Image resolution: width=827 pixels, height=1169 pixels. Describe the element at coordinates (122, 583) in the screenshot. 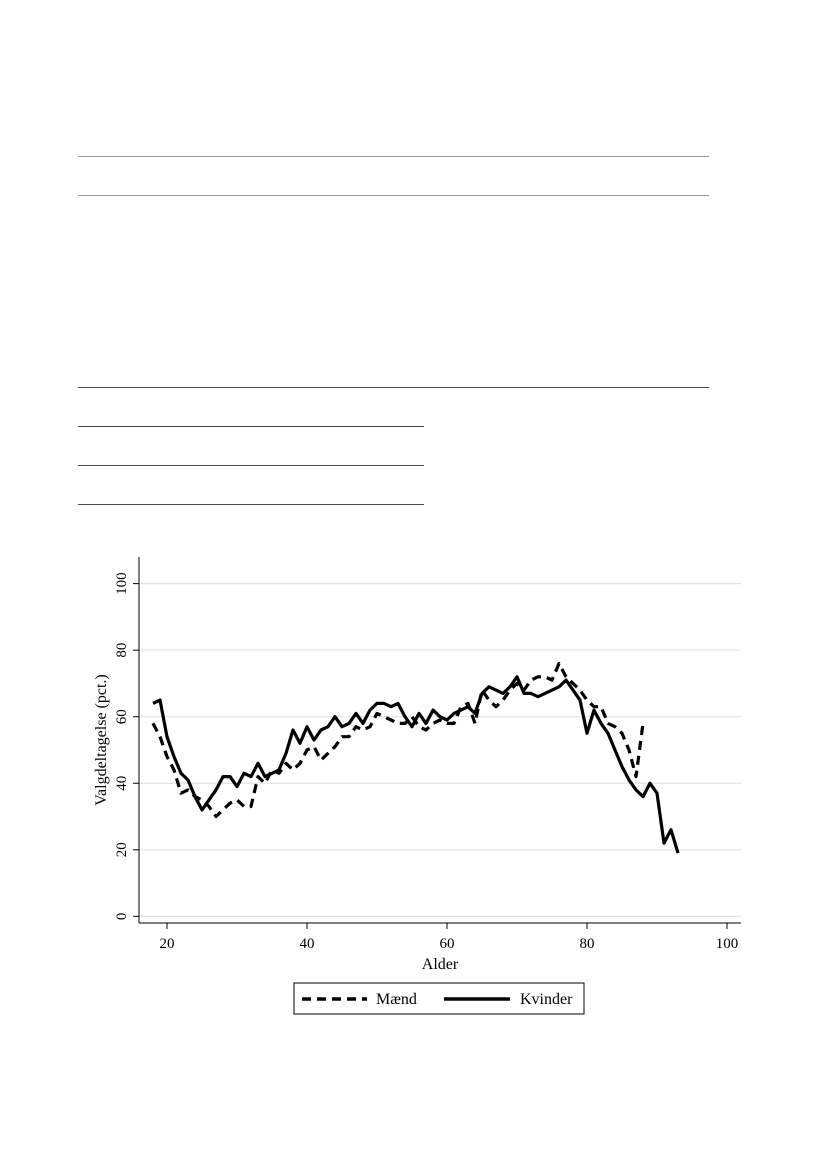

I see `y-tick-label-100: 100` at that location.